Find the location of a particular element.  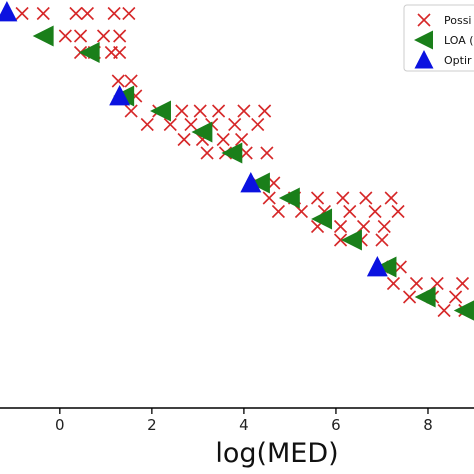

x-axis-label: log(MED) is located at coordinates (276, 453).